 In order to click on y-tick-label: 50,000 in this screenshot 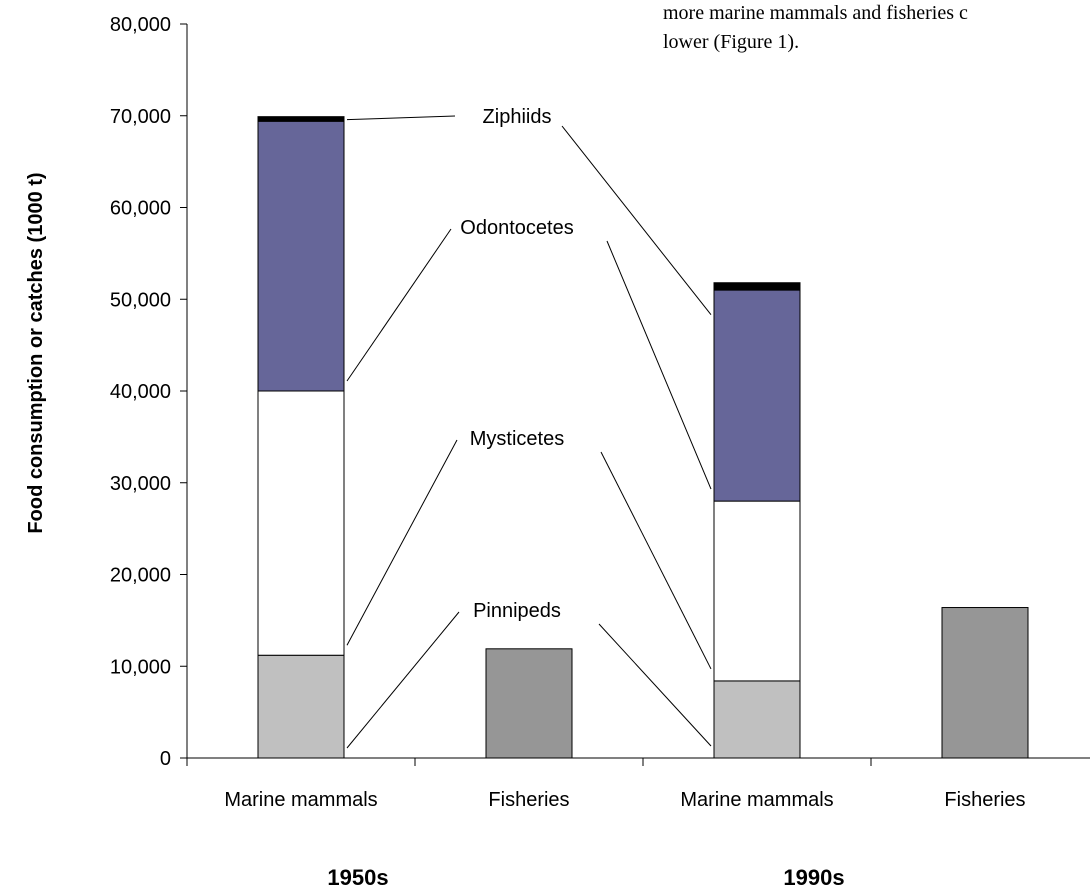, I will do `click(140, 300)`.